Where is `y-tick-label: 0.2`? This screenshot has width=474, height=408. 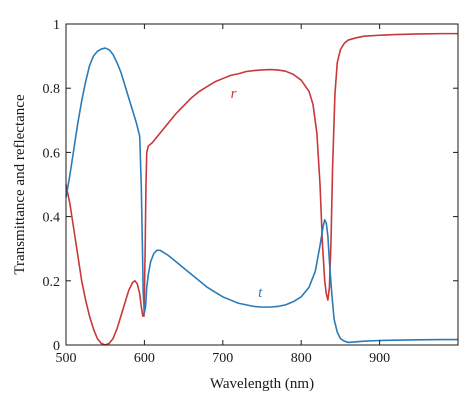 y-tick-label: 0.2 is located at coordinates (52, 282).